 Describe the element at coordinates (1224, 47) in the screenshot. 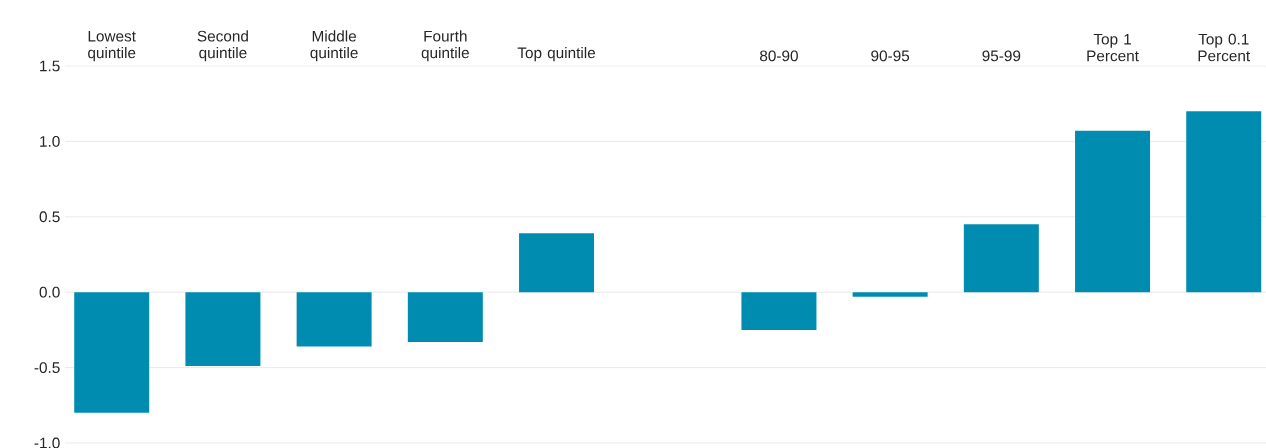

I see `x-tick-label: Top 0.1 Percent` at that location.